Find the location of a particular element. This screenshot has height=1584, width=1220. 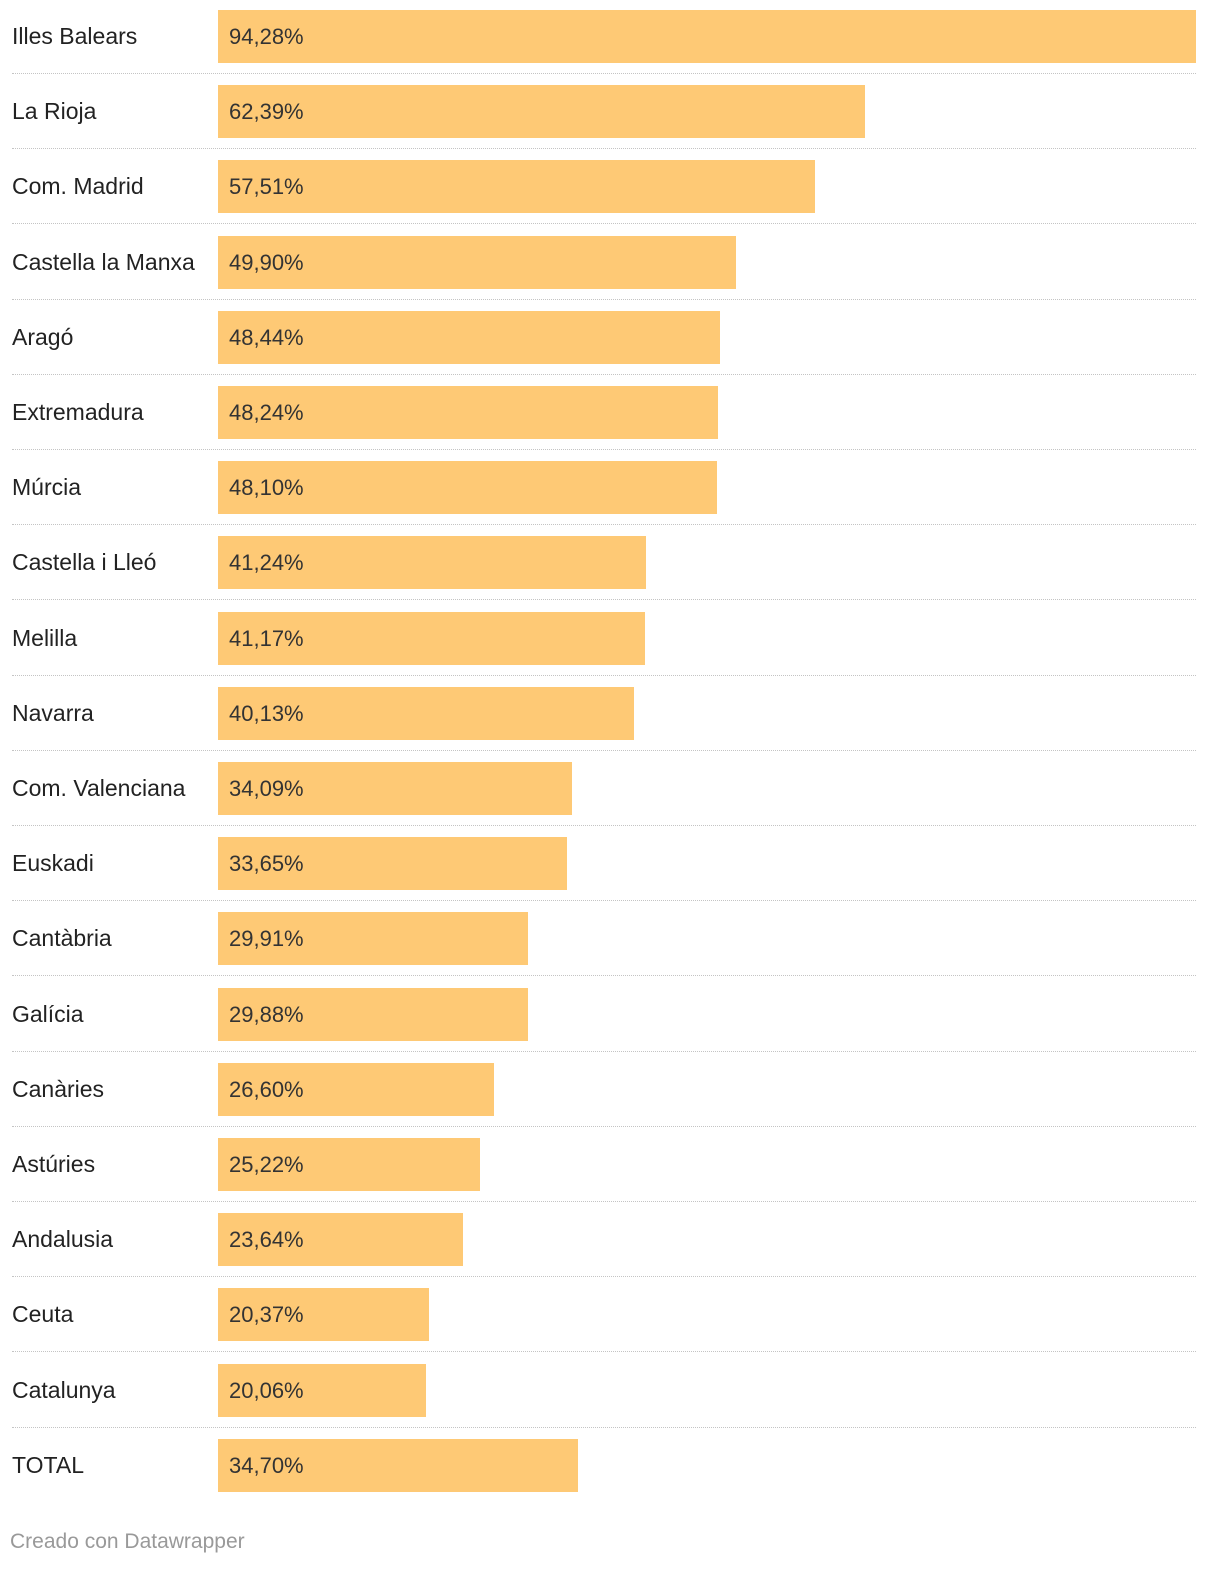

category-label: Aragó is located at coordinates (43, 336).